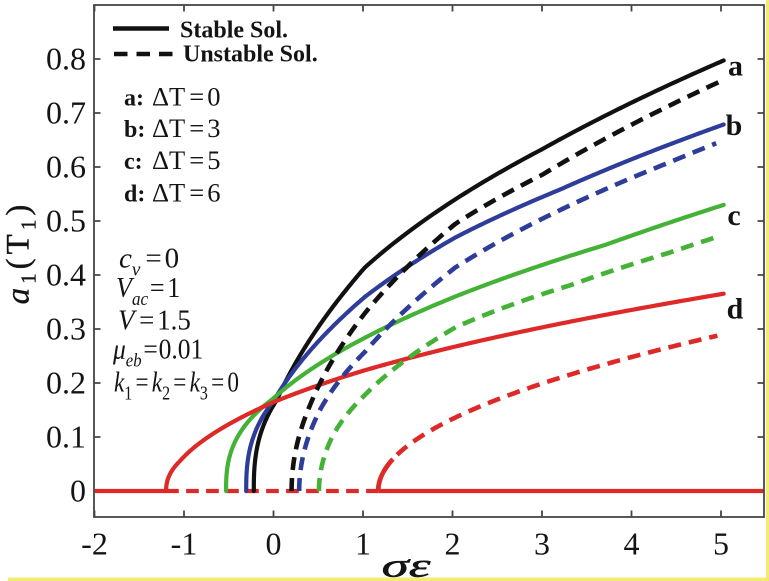 The image size is (769, 581). What do you see at coordinates (134, 195) in the screenshot?
I see `svg-text: d:` at bounding box center [134, 195].